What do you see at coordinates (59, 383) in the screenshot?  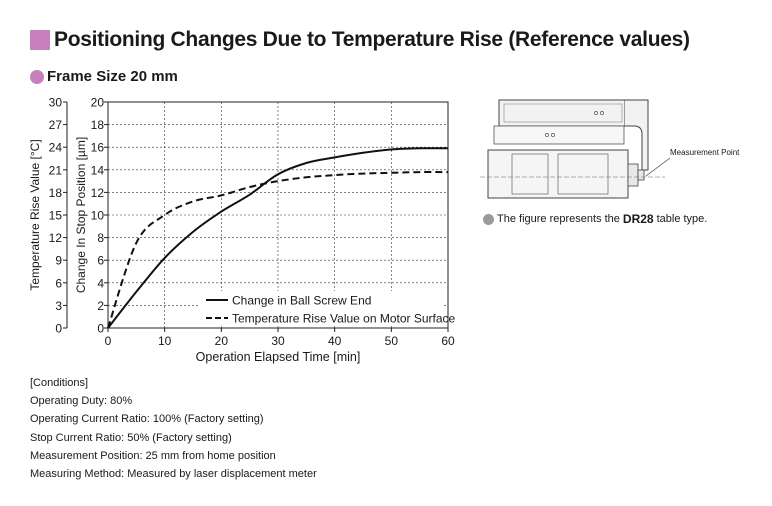 I see `conditions-heading: [Conditions]` at bounding box center [59, 383].